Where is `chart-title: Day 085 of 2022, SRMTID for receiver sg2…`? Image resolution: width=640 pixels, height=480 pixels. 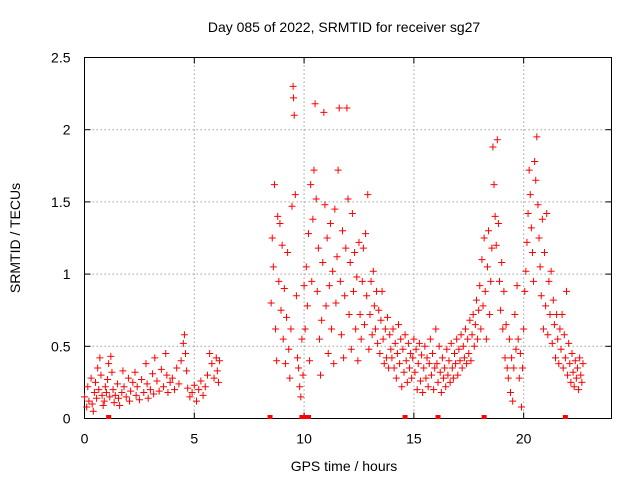 chart-title: Day 085 of 2022, SRMTID for receiver sg2… is located at coordinates (344, 27).